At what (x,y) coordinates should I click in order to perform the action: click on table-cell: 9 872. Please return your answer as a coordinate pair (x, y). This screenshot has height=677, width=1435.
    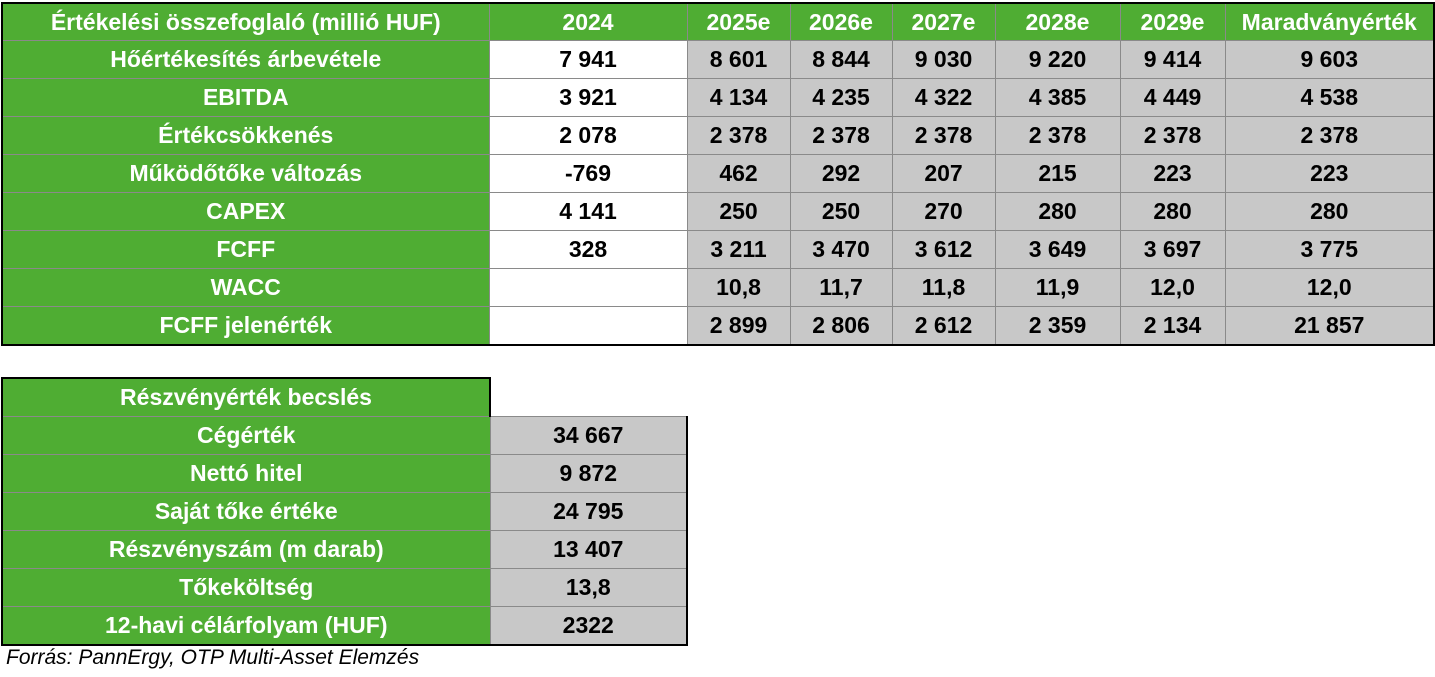
    Looking at the image, I should click on (588, 473).